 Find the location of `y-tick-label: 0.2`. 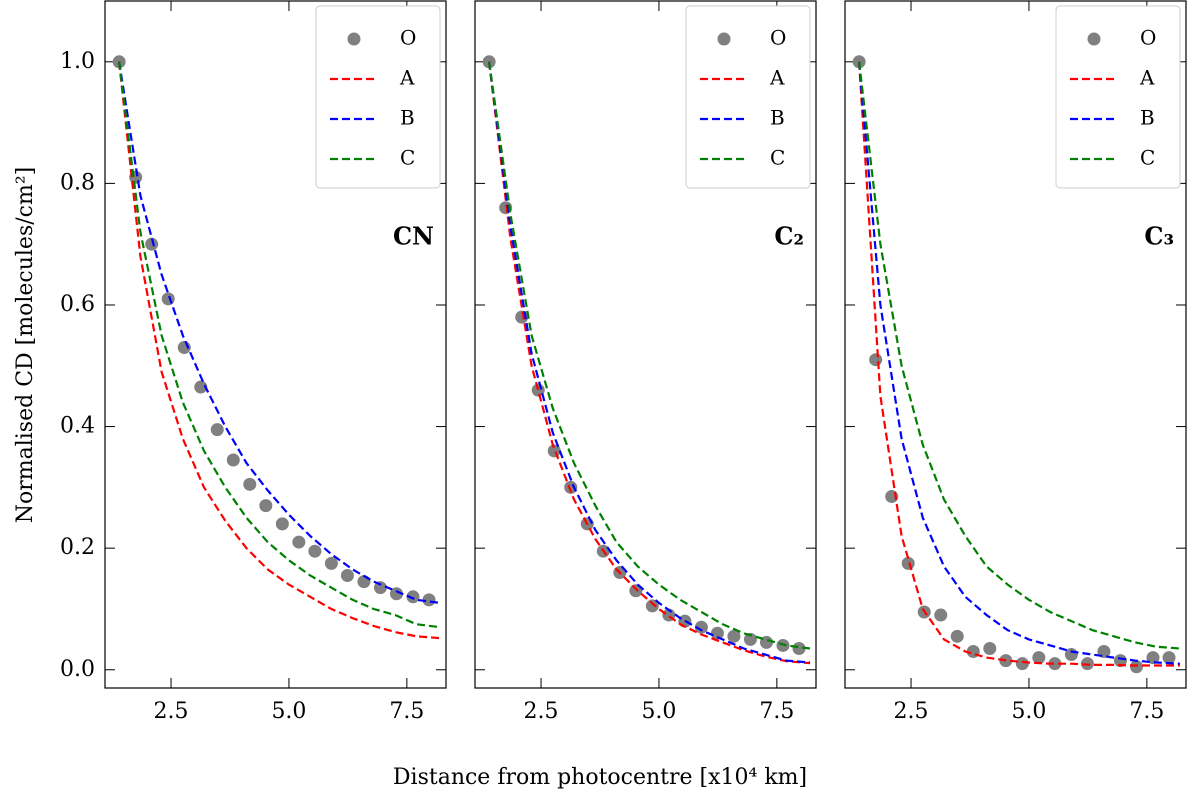

y-tick-label: 0.2 is located at coordinates (77, 547).